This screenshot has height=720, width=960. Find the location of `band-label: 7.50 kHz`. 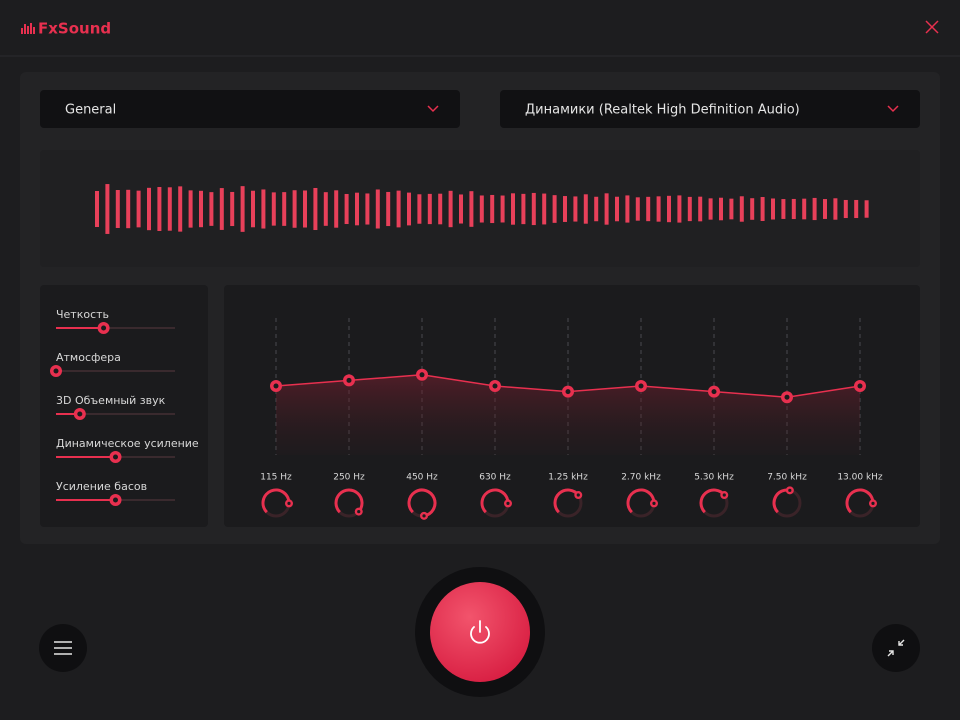

band-label: 7.50 kHz is located at coordinates (787, 478).